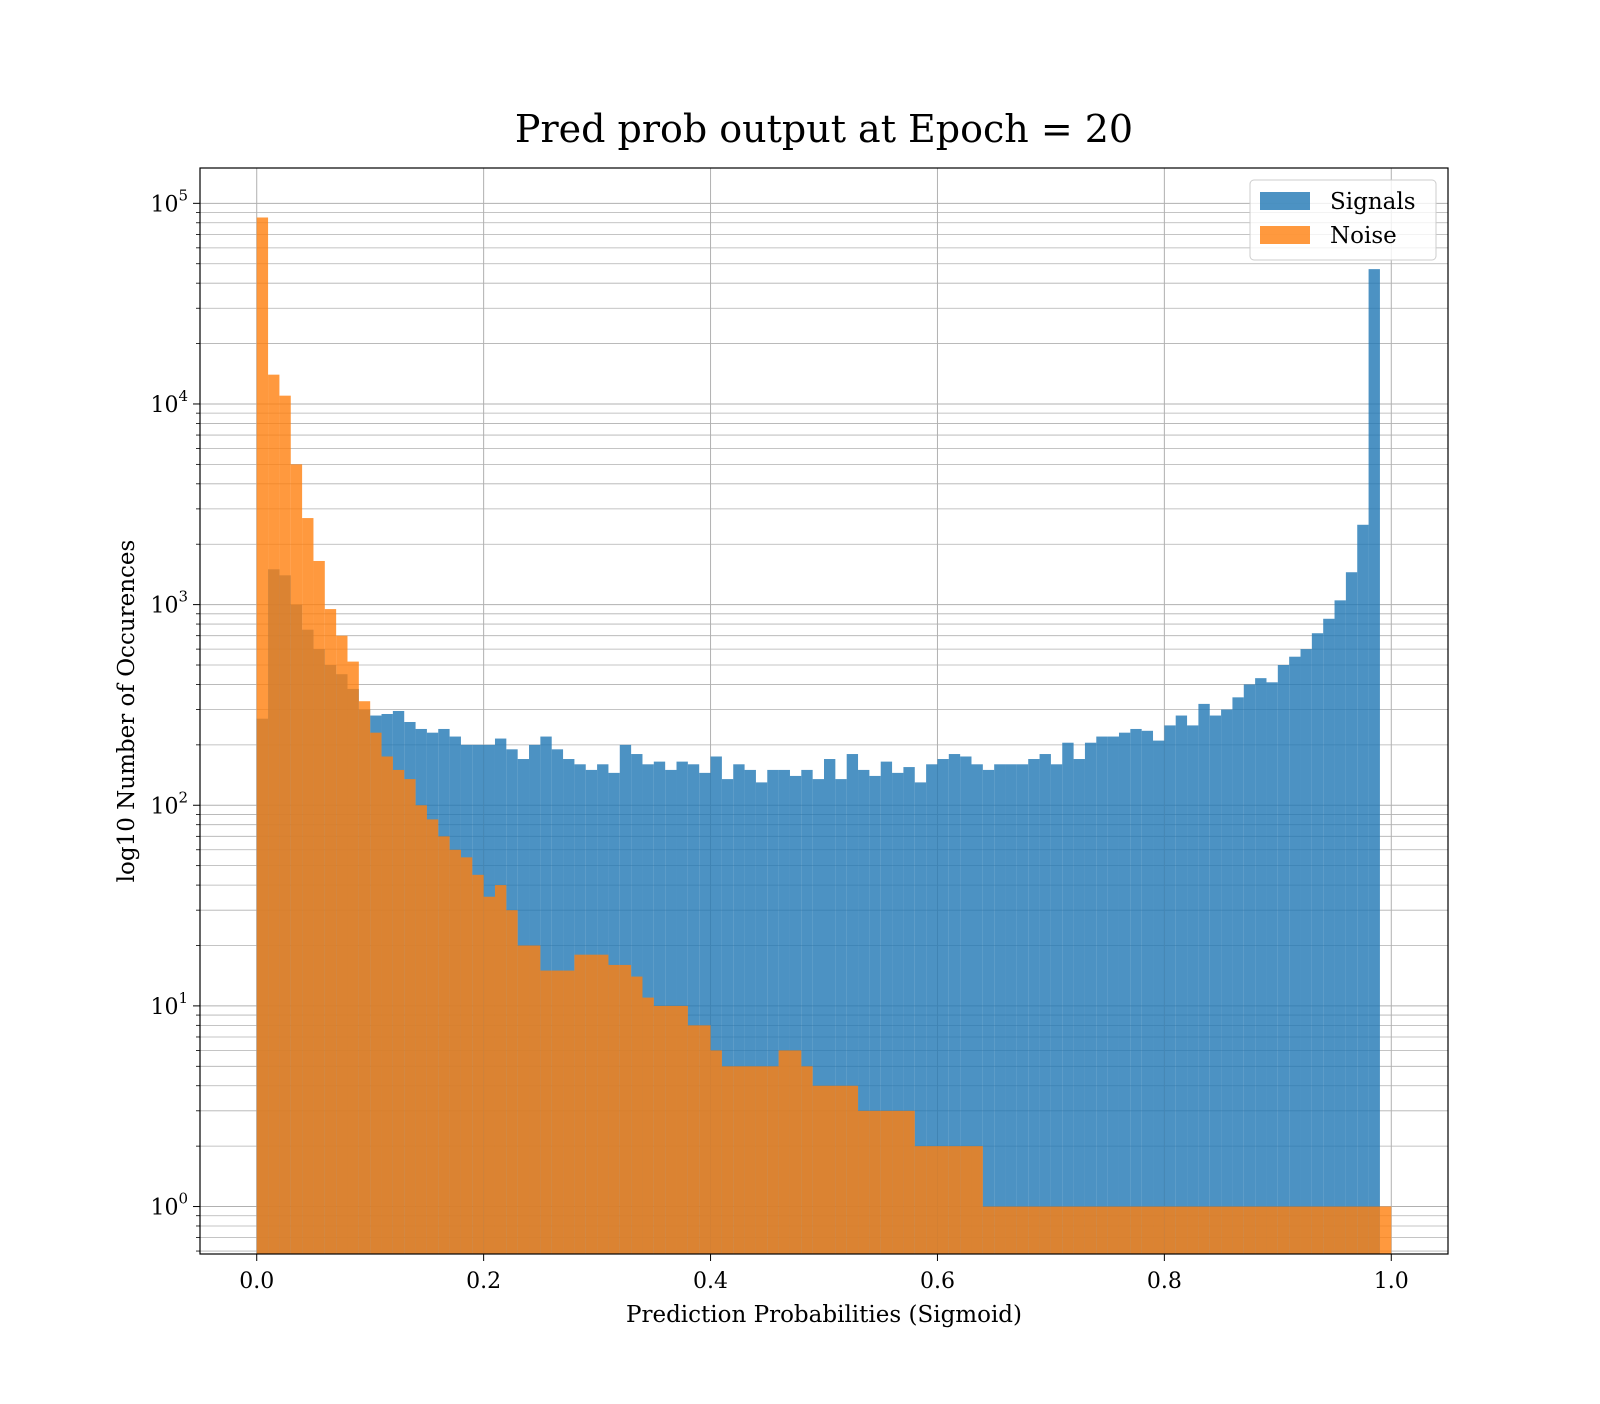  I want to click on x-axis-label: Prediction Probabilities (Sigmoid), so click(824, 1315).